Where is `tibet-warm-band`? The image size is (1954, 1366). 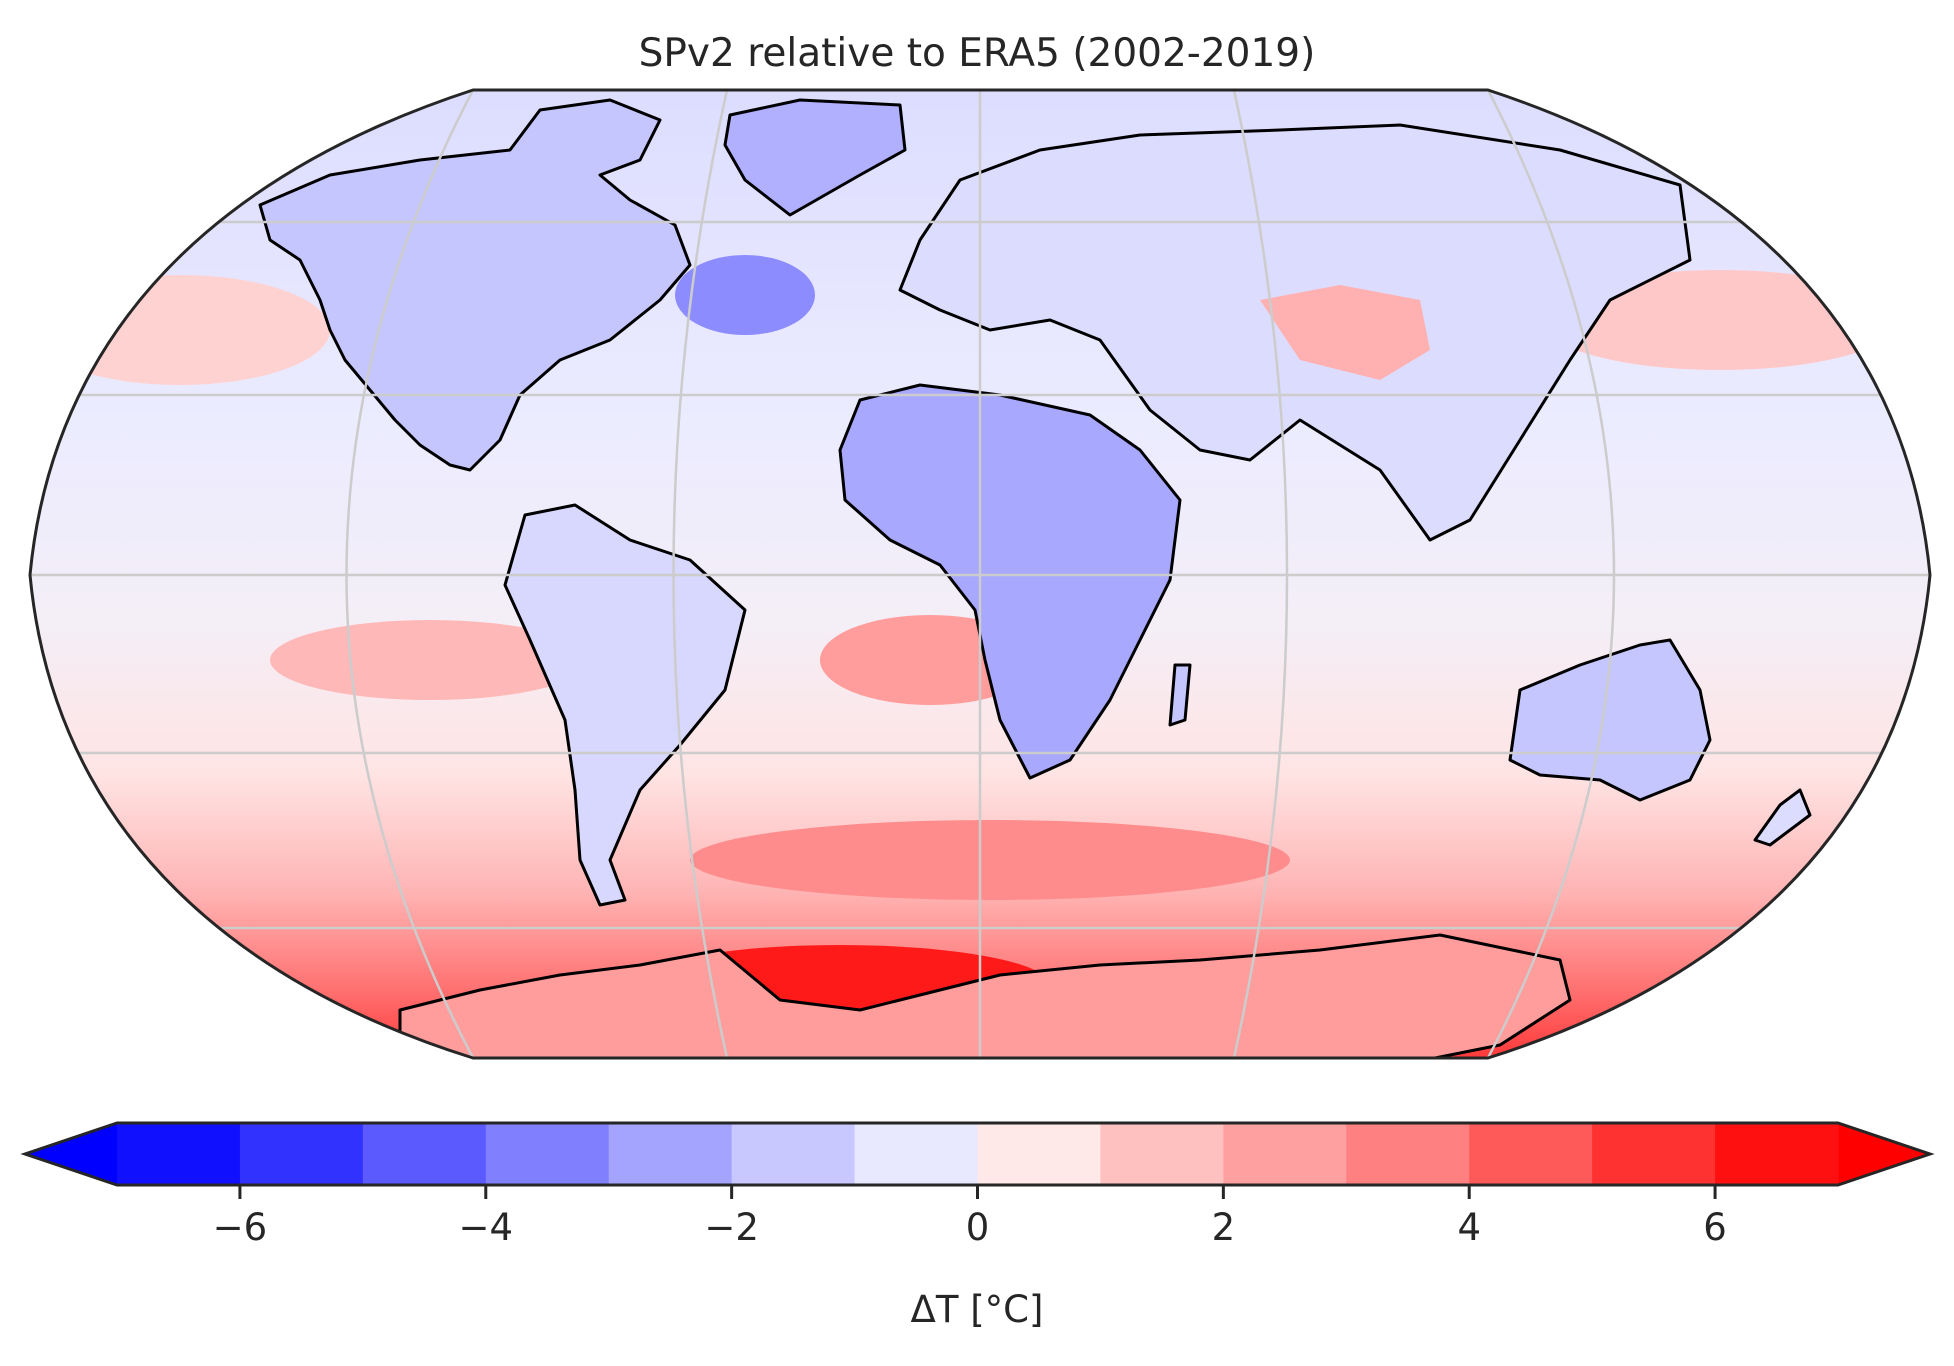 tibet-warm-band is located at coordinates (1345, 332).